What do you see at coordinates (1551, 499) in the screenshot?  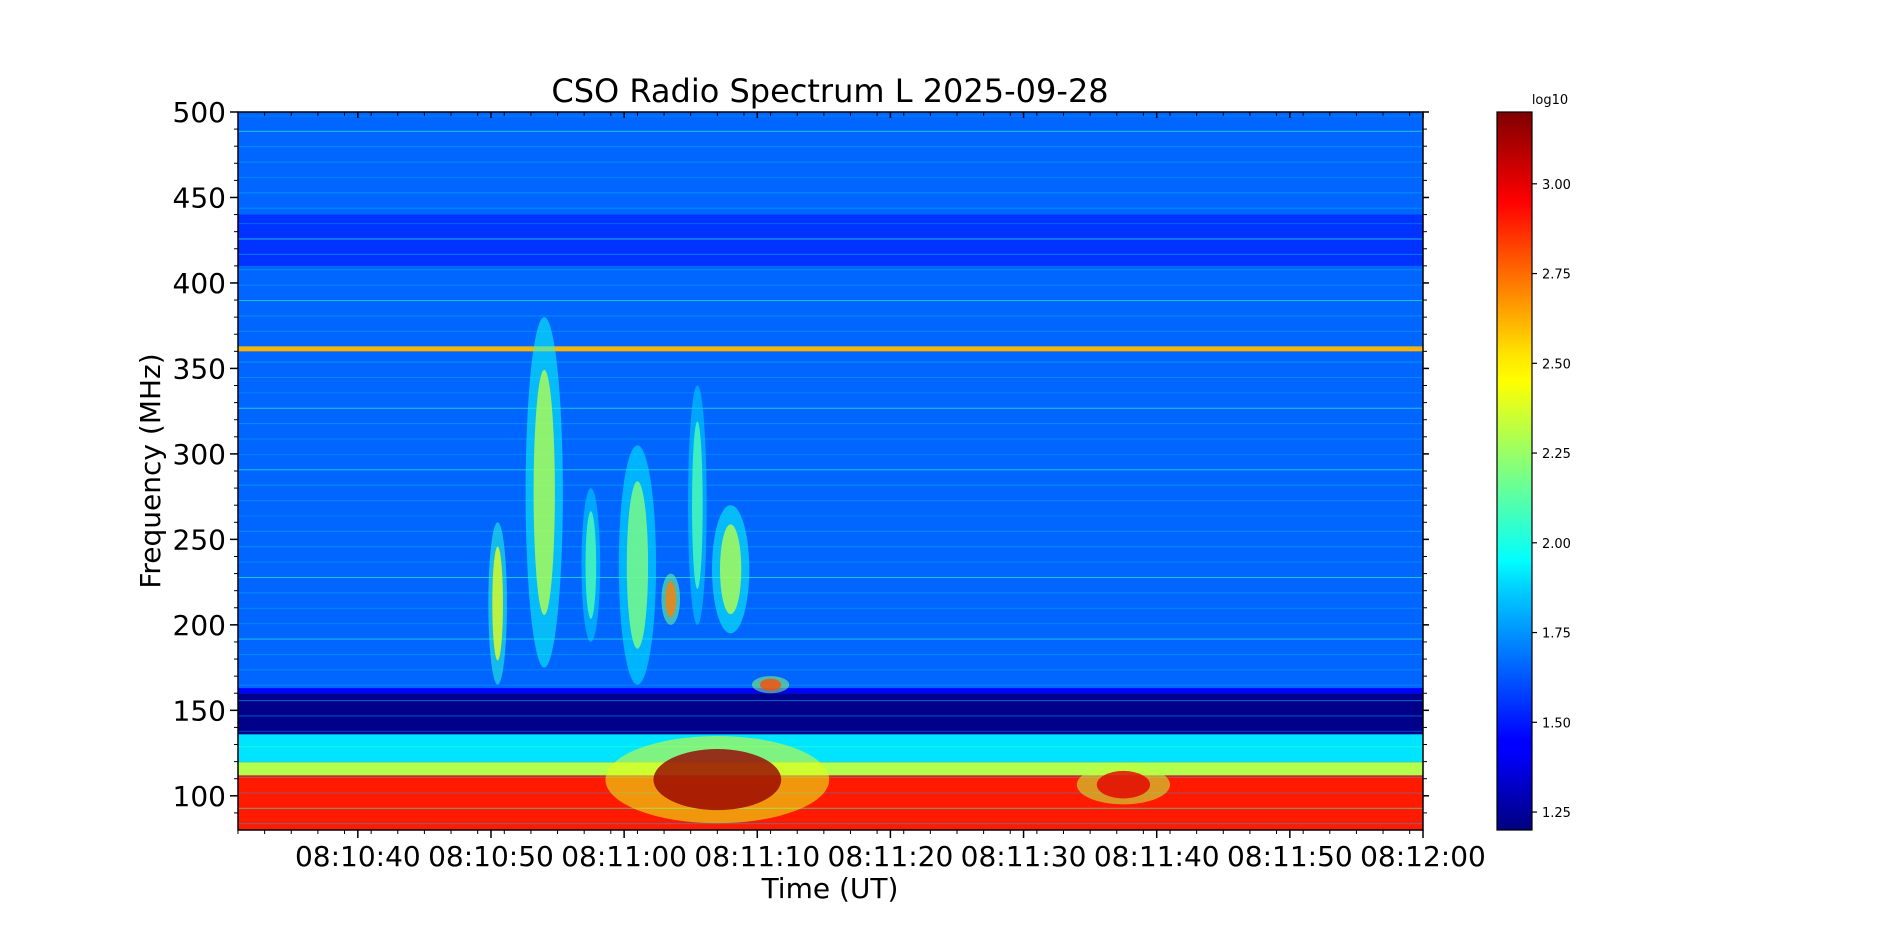 I see `colorbar-ticks: 1.25 1.50 1.75 2.00 2.25 2.50 2.75 3.00` at bounding box center [1551, 499].